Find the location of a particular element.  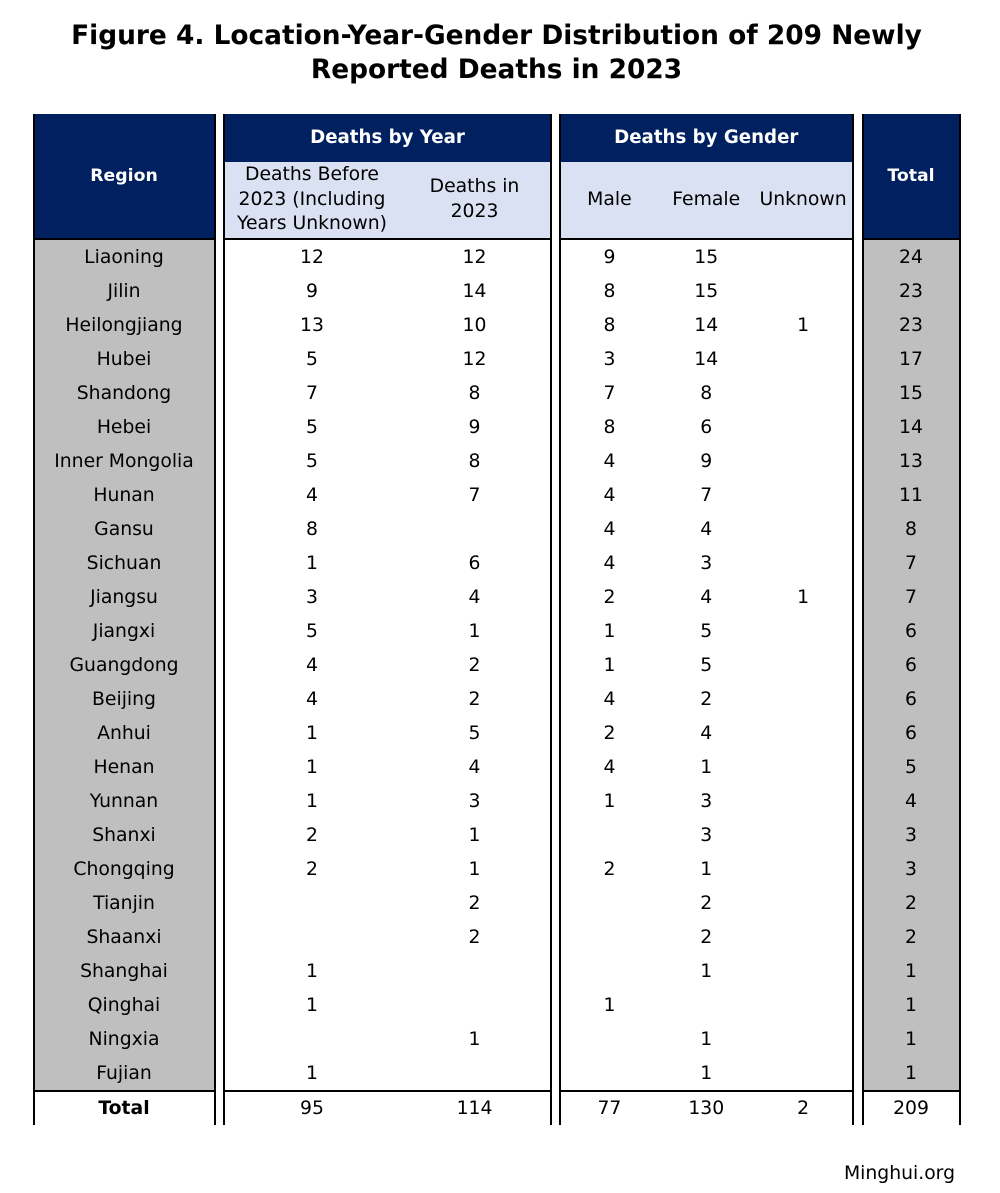

cell-region: Jiangsu is located at coordinates (124, 597).